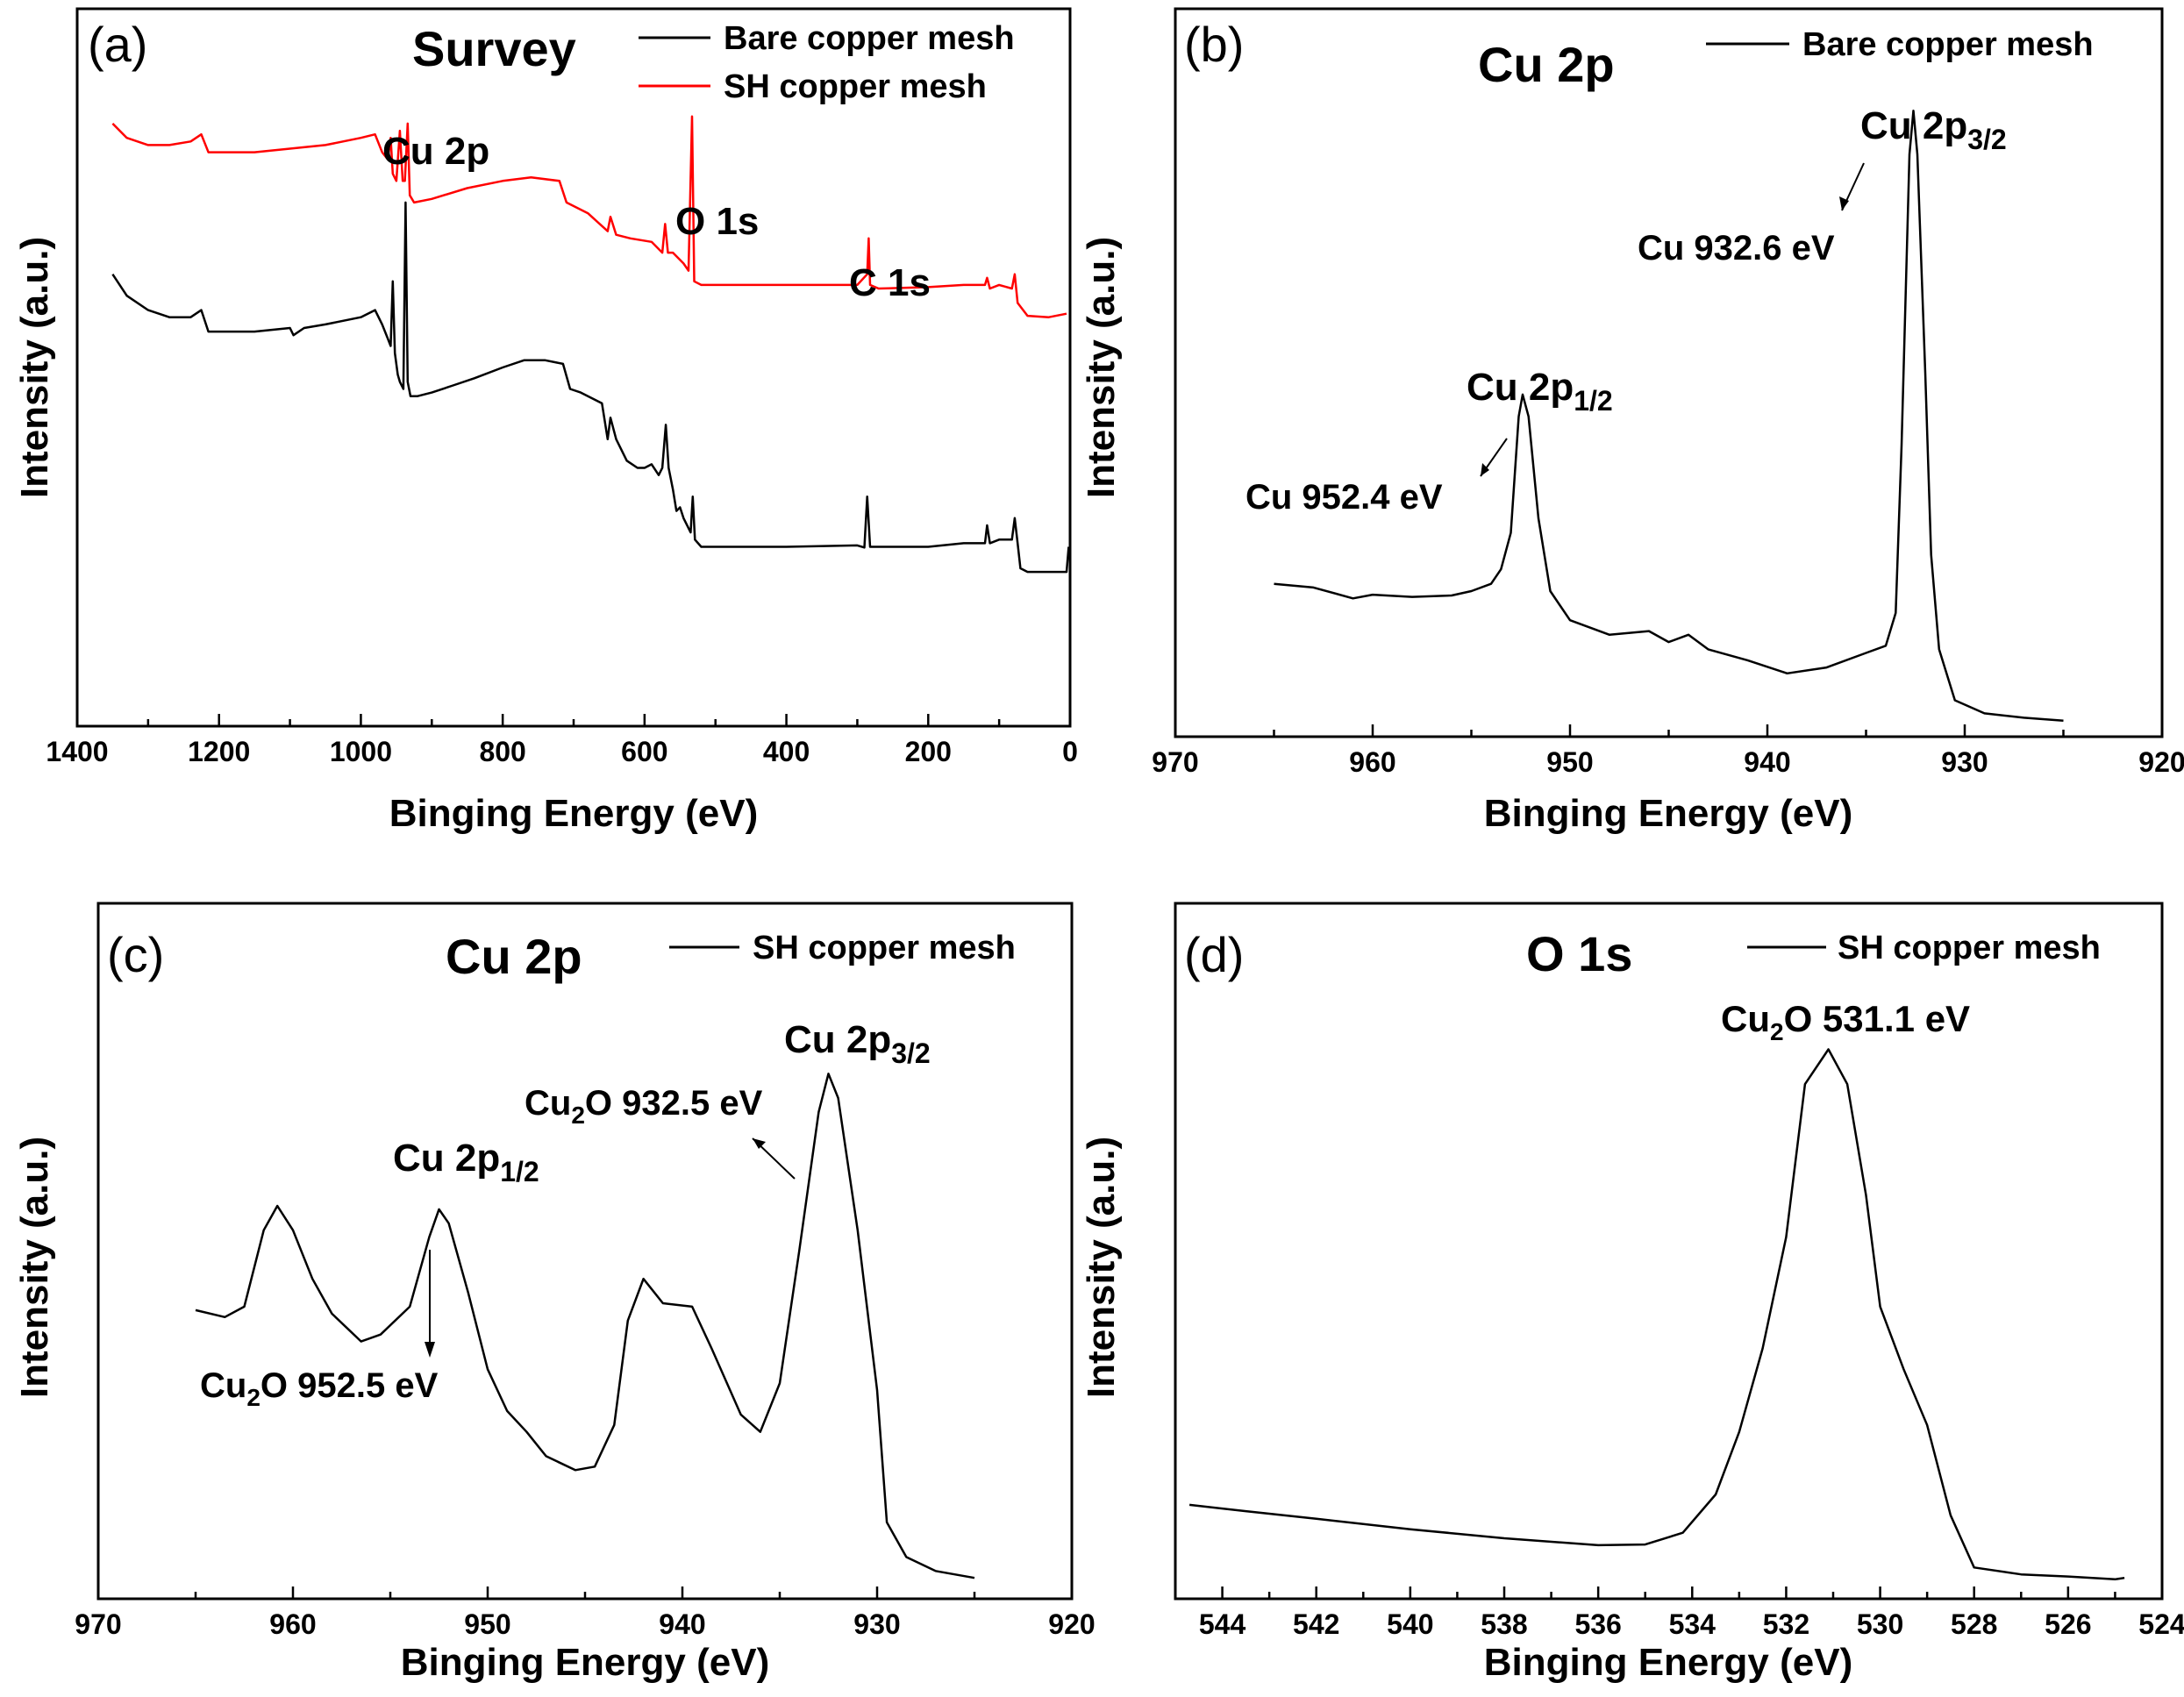  I want to click on panel-d-xlabel: Binging Energy (eV), so click(1668, 1662).